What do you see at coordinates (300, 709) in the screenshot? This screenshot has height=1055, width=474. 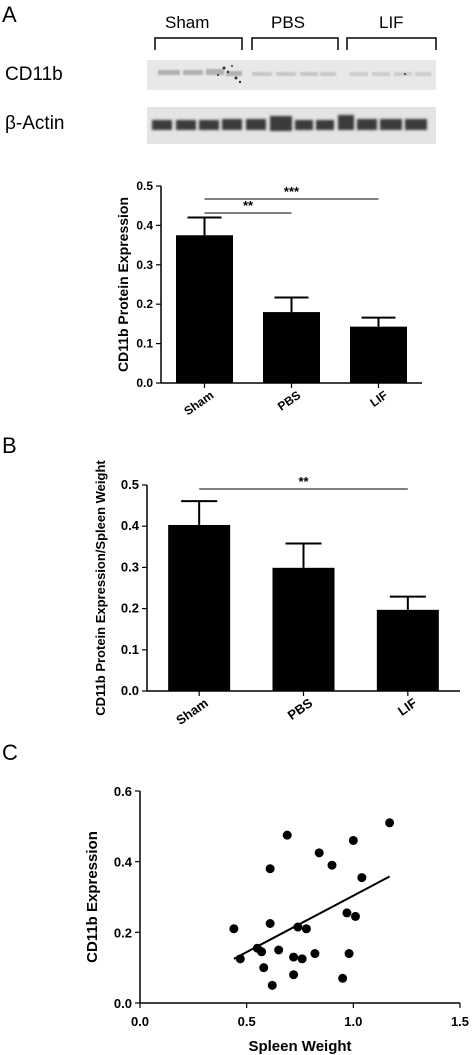 I see `chart-b-category-label: PBS` at bounding box center [300, 709].